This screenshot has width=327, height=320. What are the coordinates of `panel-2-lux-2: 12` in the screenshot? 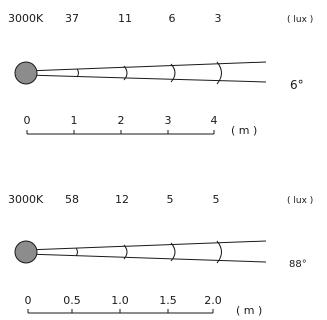 It's located at (122, 199).